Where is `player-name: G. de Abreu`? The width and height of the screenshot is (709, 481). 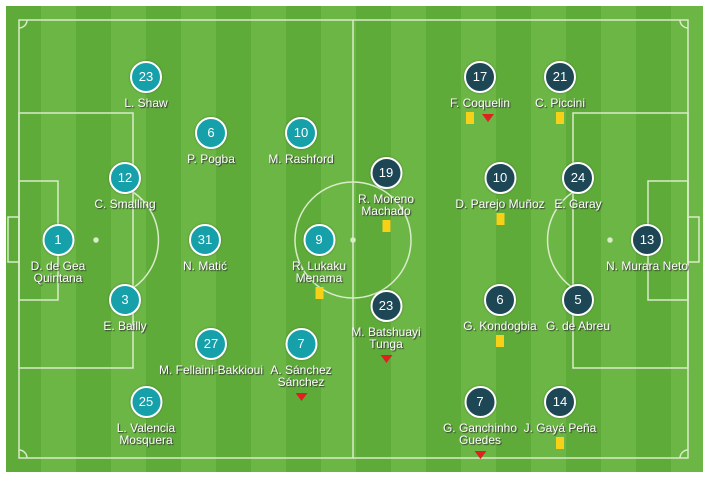 player-name: G. de Abreu is located at coordinates (578, 326).